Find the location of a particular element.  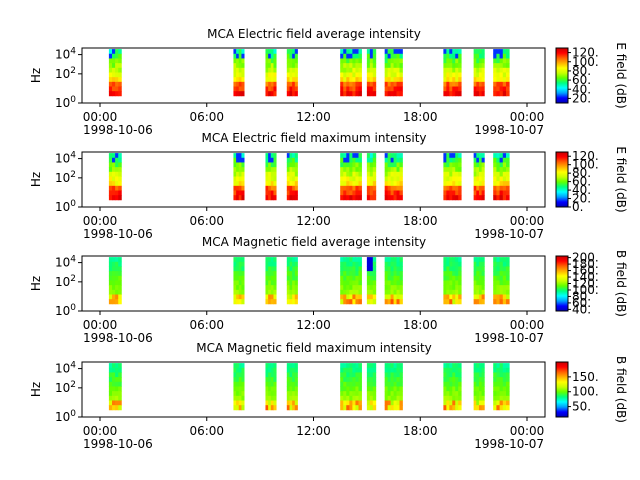

colorbar-tick-label: 100. is located at coordinates (585, 165).